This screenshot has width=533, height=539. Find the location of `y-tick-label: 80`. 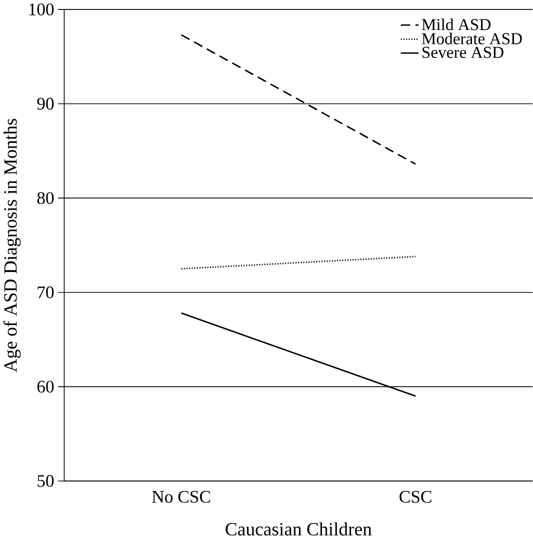

y-tick-label: 80 is located at coordinates (45, 198).